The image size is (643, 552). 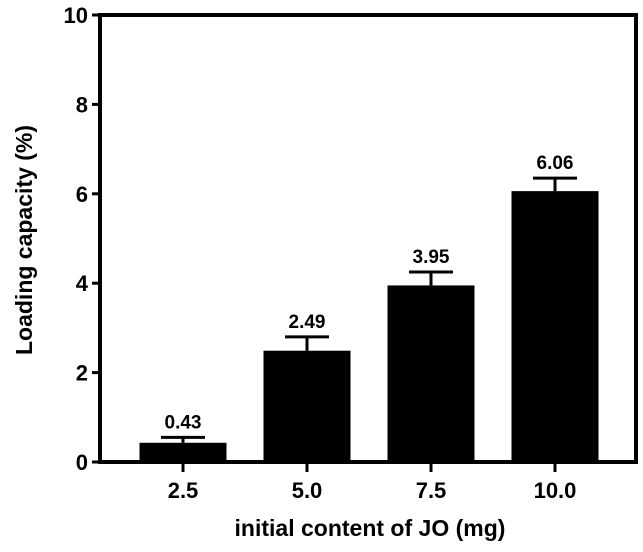 I want to click on value-label: 6.06, so click(x=555, y=163).